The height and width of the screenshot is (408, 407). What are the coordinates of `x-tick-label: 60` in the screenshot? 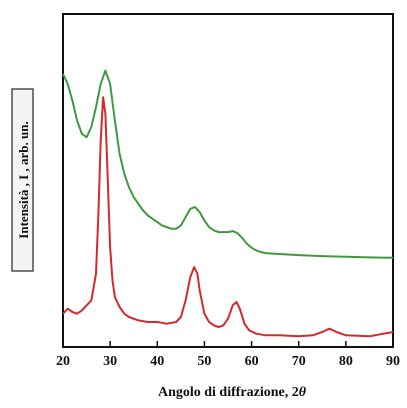 It's located at (252, 361).